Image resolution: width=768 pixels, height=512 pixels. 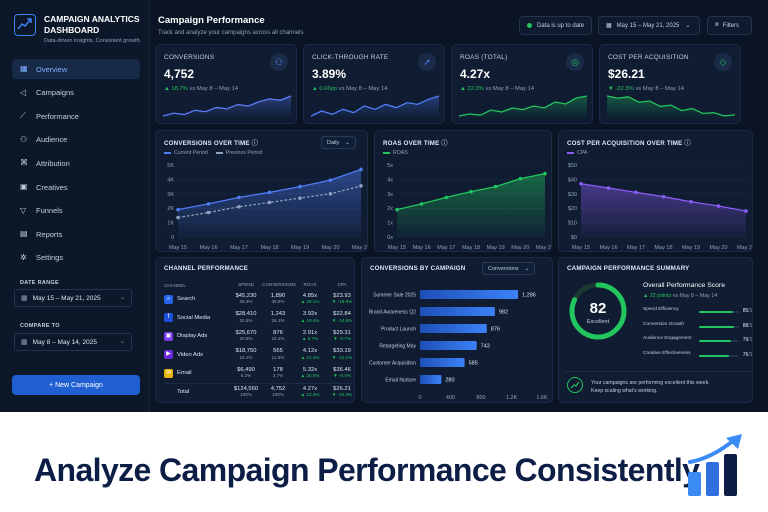 What do you see at coordinates (340, 317) in the screenshot?
I see `cpa-cell: $22.84 ▼ -14.8%` at bounding box center [340, 317].